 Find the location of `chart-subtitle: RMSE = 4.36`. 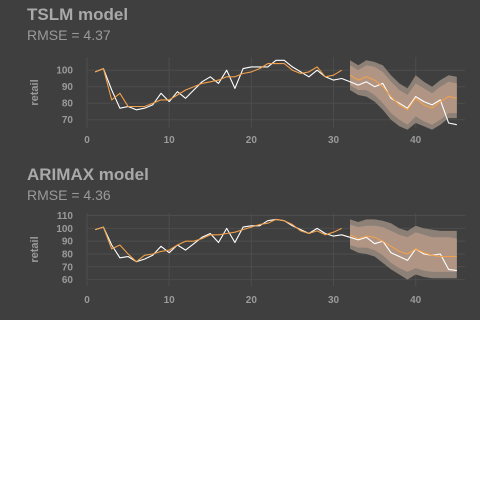

chart-subtitle: RMSE = 4.36 is located at coordinates (69, 195).